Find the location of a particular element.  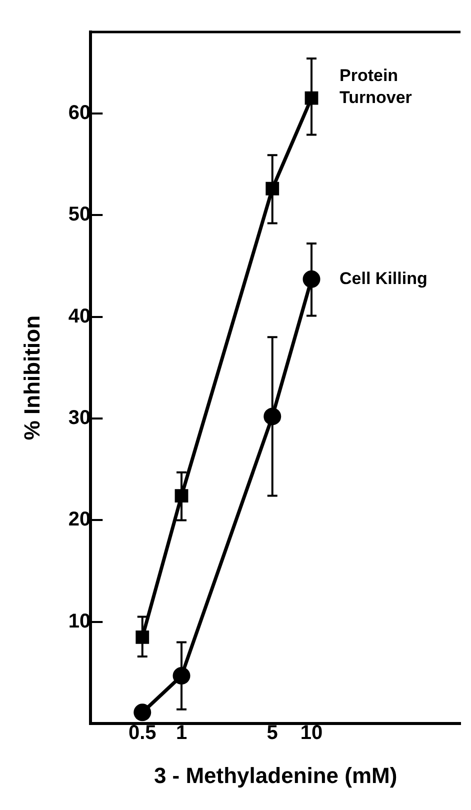

x-tick-label: 1 is located at coordinates (182, 733).